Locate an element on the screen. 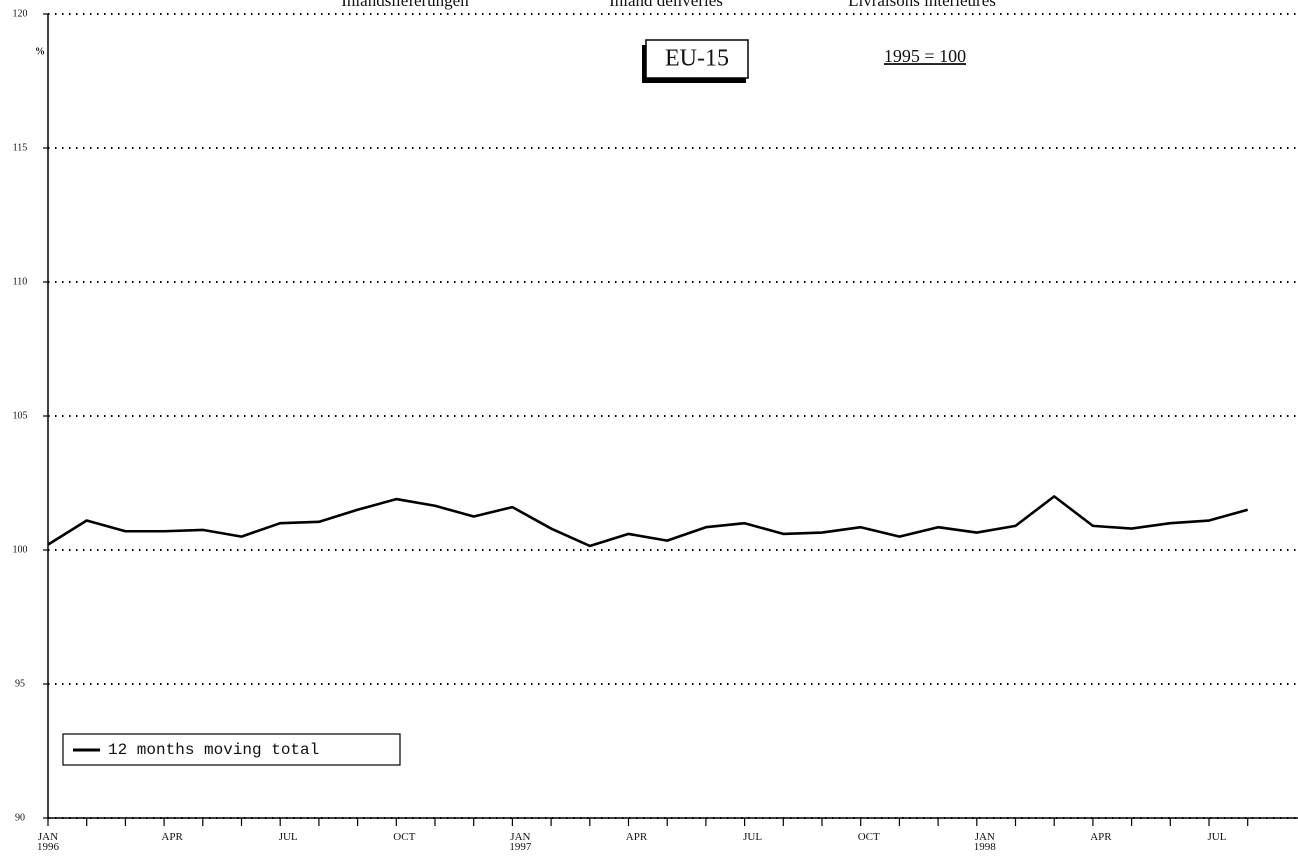 The image size is (1298, 866). x-tick-label: JAN 1996 is located at coordinates (48, 842).